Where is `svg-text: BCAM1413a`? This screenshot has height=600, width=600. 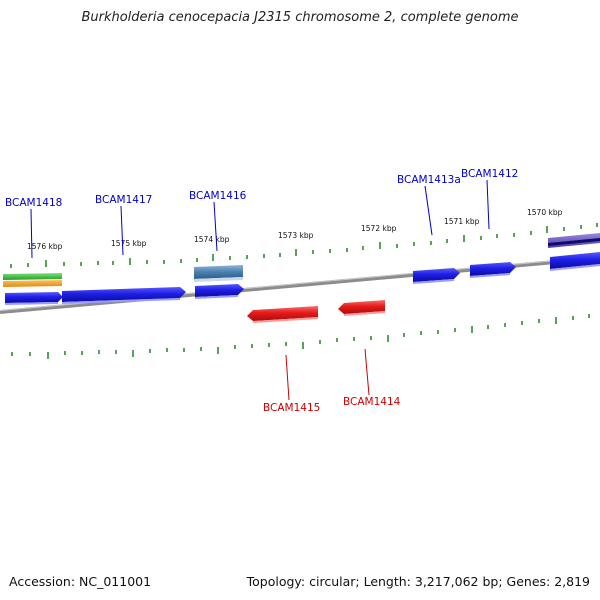 svg-text: BCAM1413a is located at coordinates (429, 180).